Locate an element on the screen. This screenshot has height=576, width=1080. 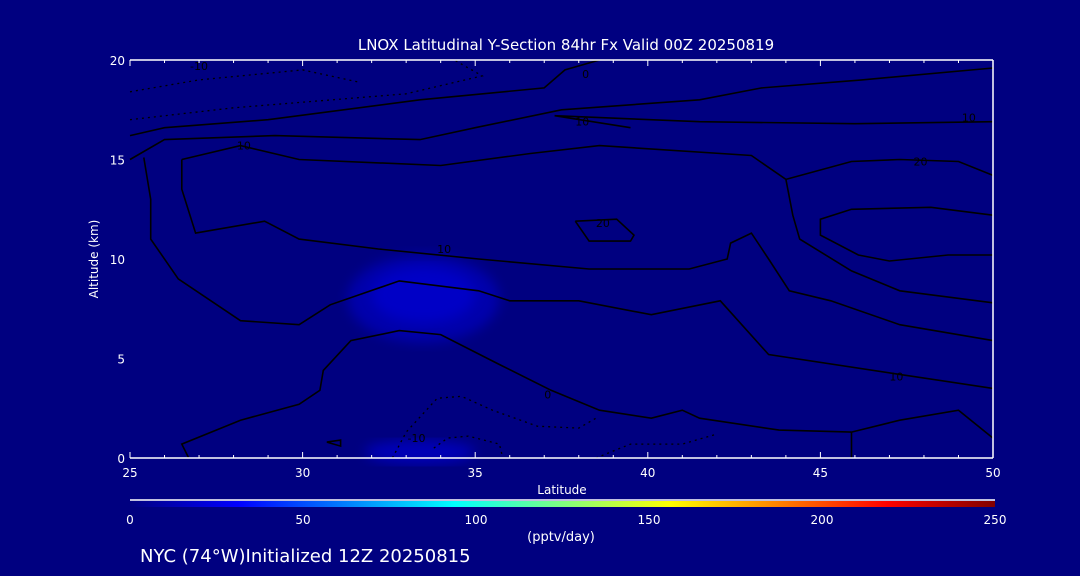
colorbar: 0 50 100 150 200 250 is located at coordinates (566, 513).